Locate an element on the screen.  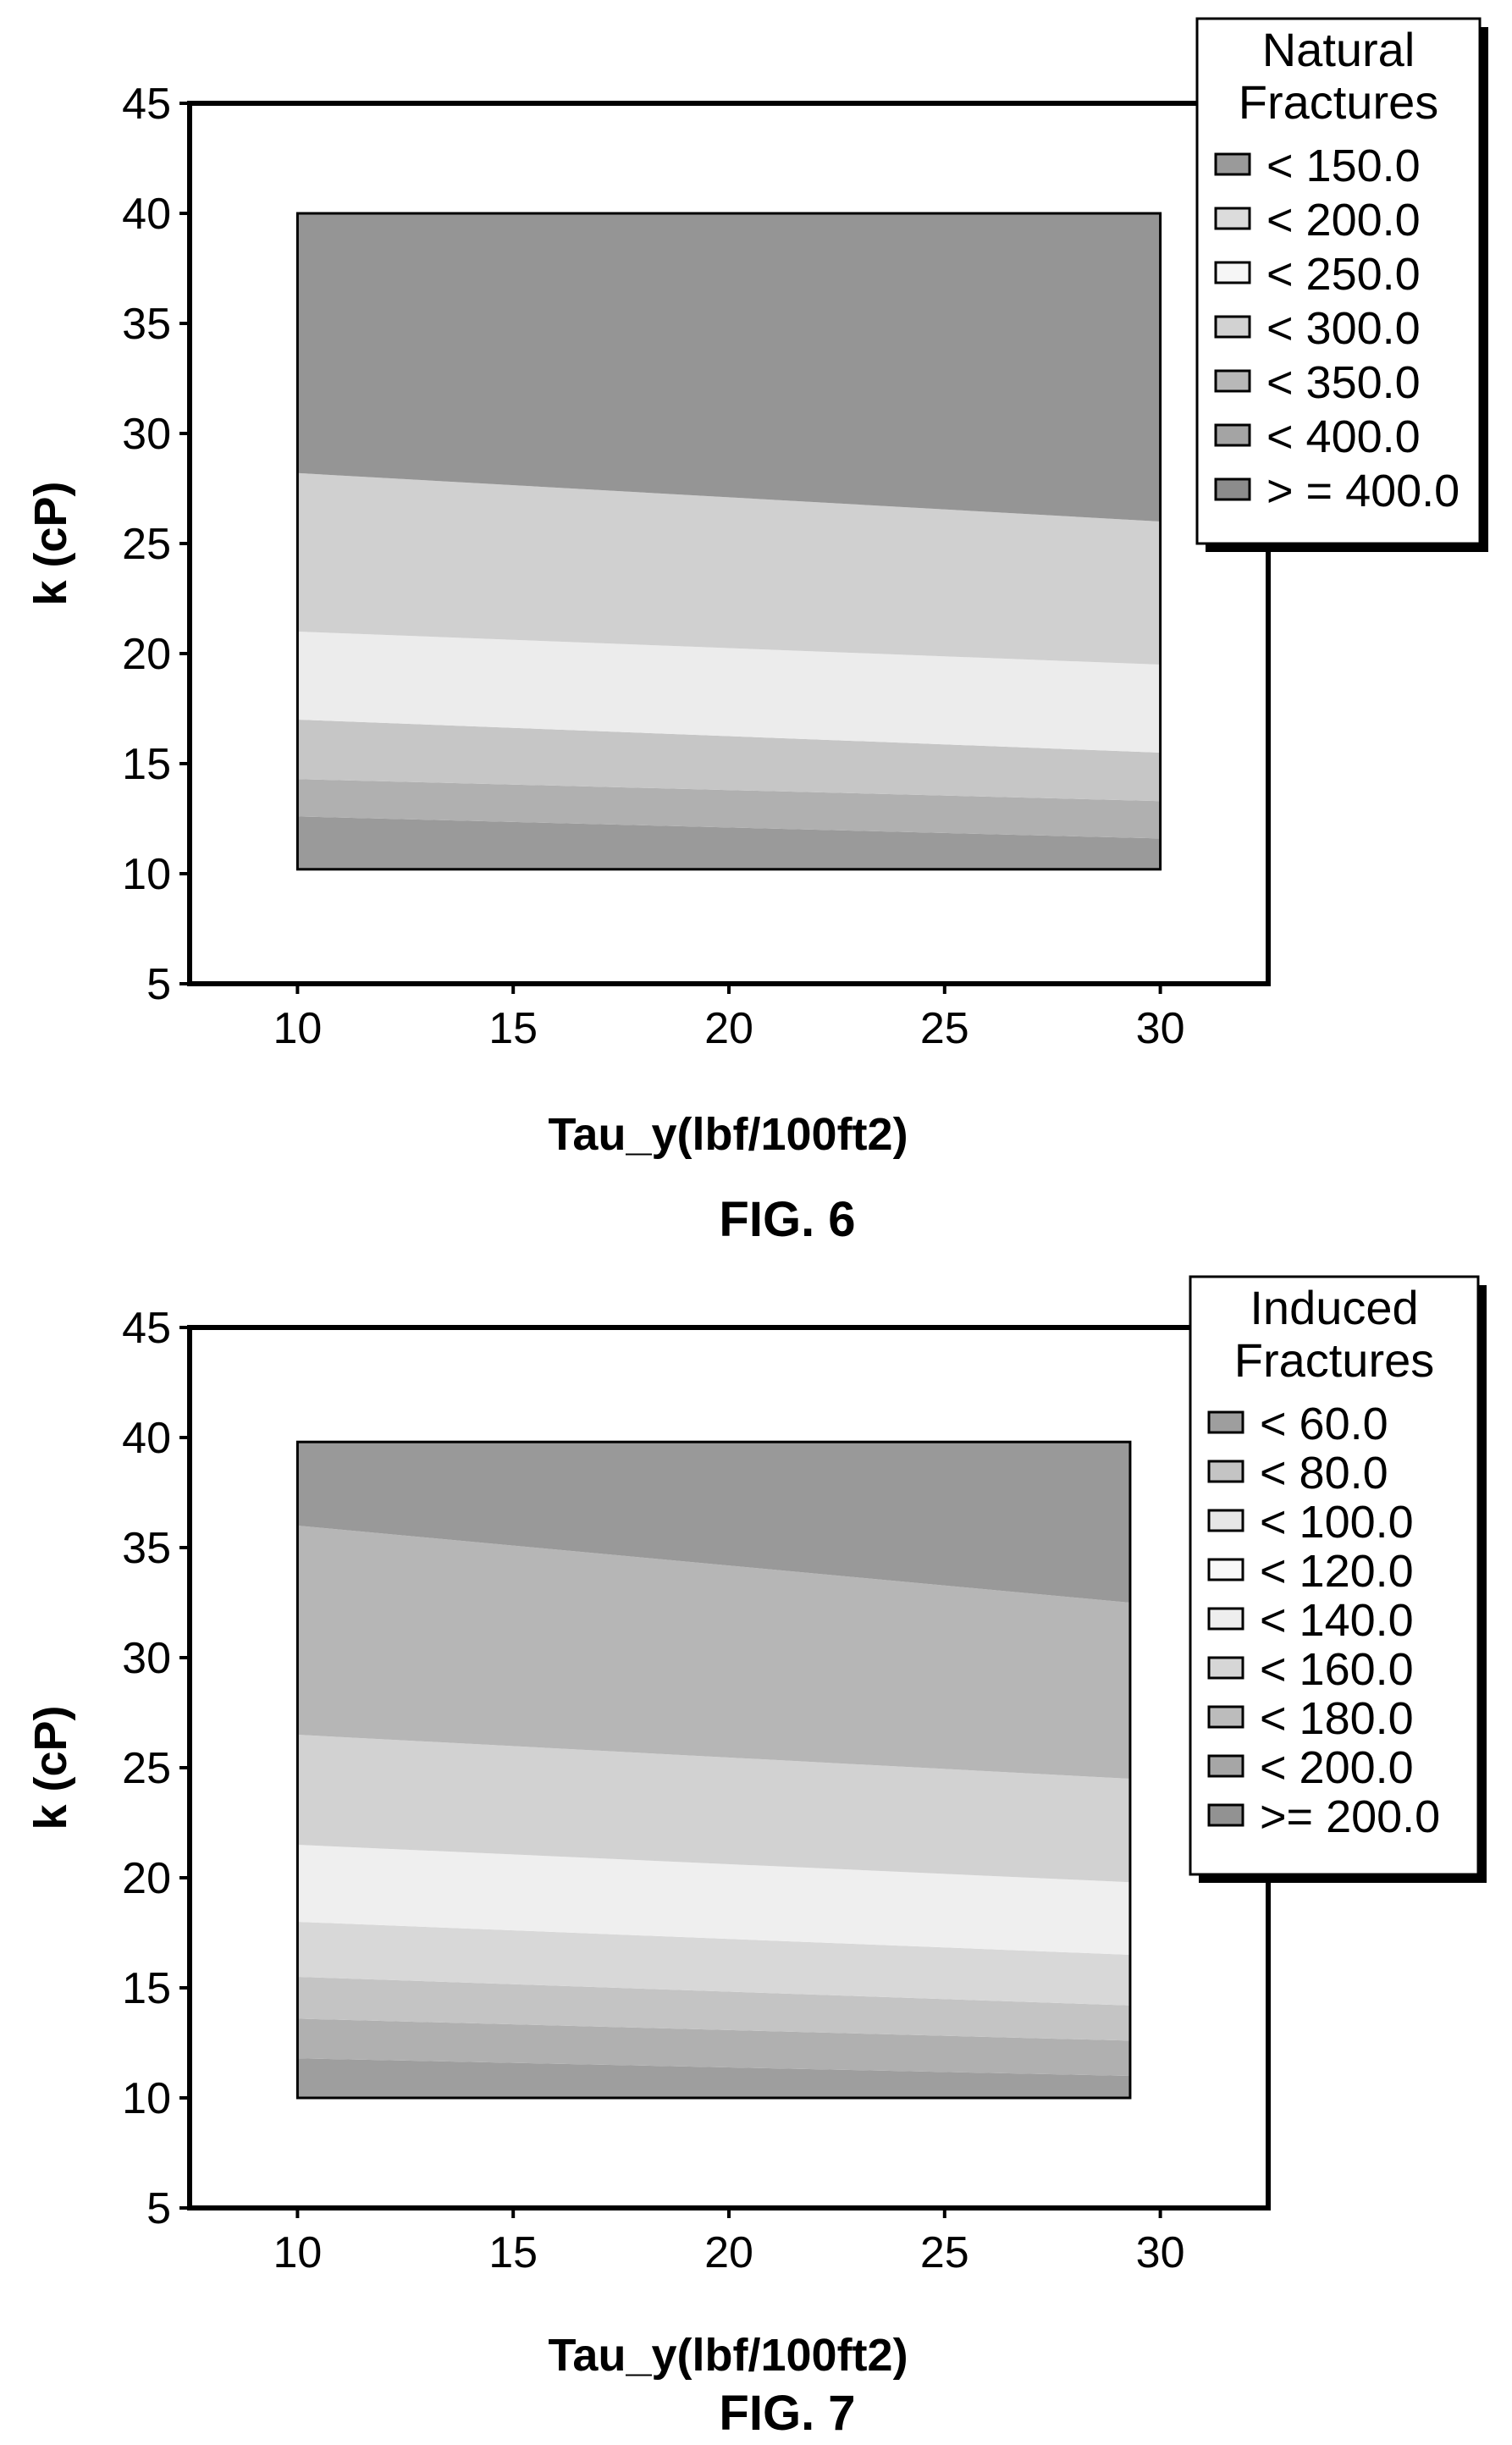
fig6-legend-label: < 150.0 is located at coordinates (1343, 166).